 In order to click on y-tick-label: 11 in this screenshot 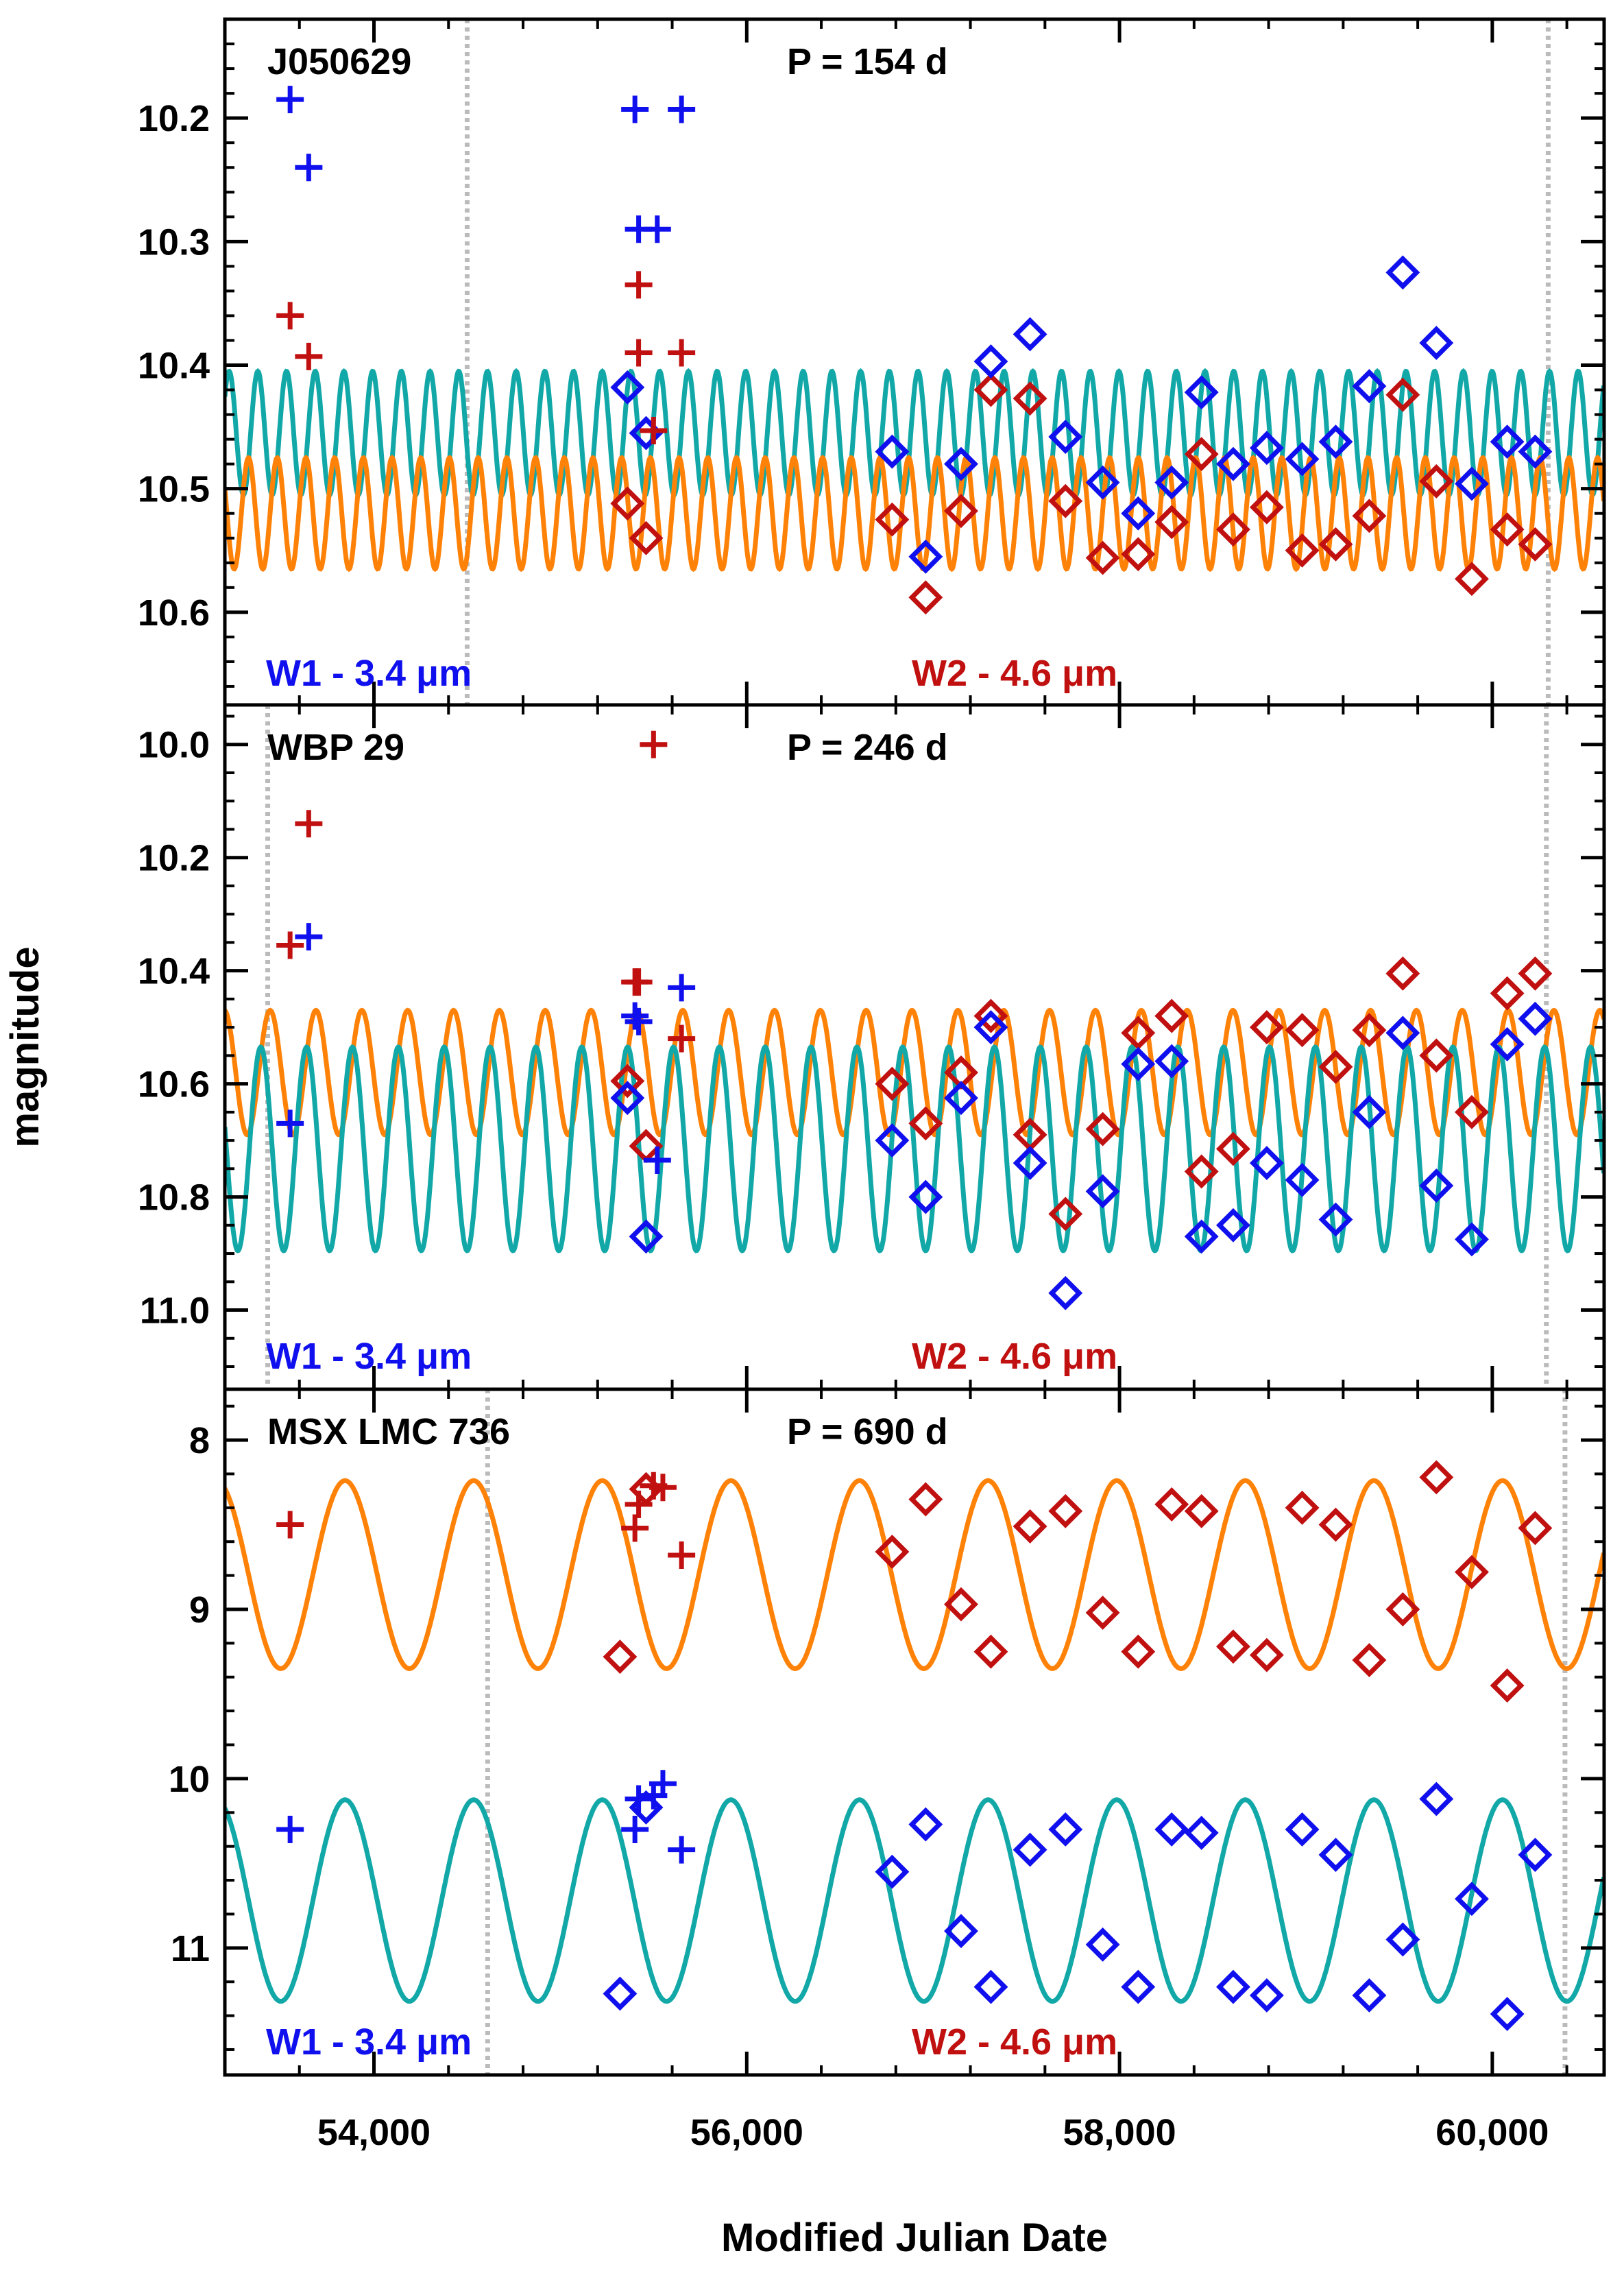, I will do `click(190, 1948)`.